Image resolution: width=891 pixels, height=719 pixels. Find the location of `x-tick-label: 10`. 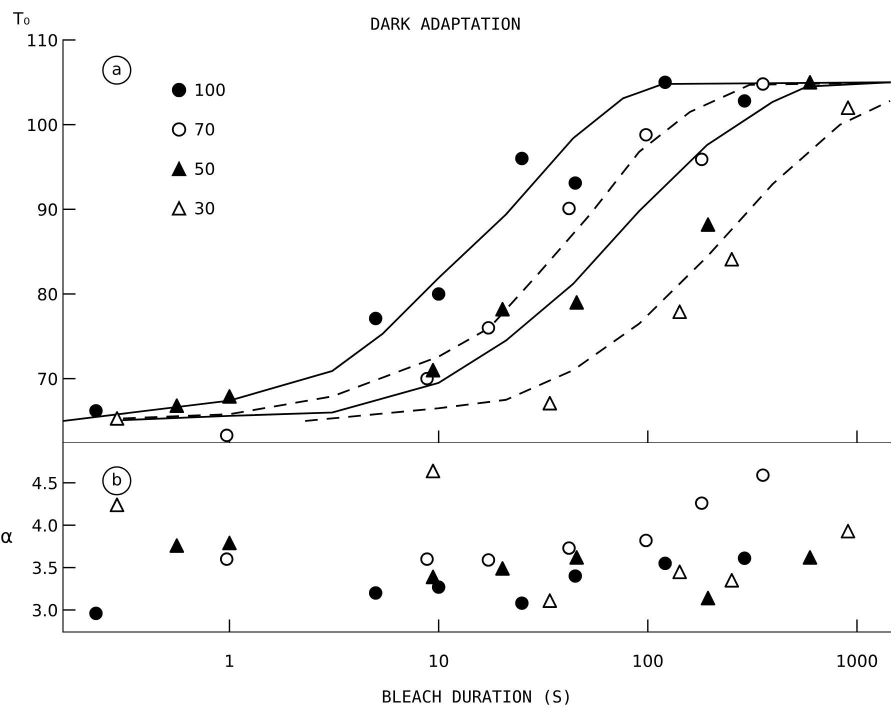

x-tick-label: 10 is located at coordinates (439, 661).